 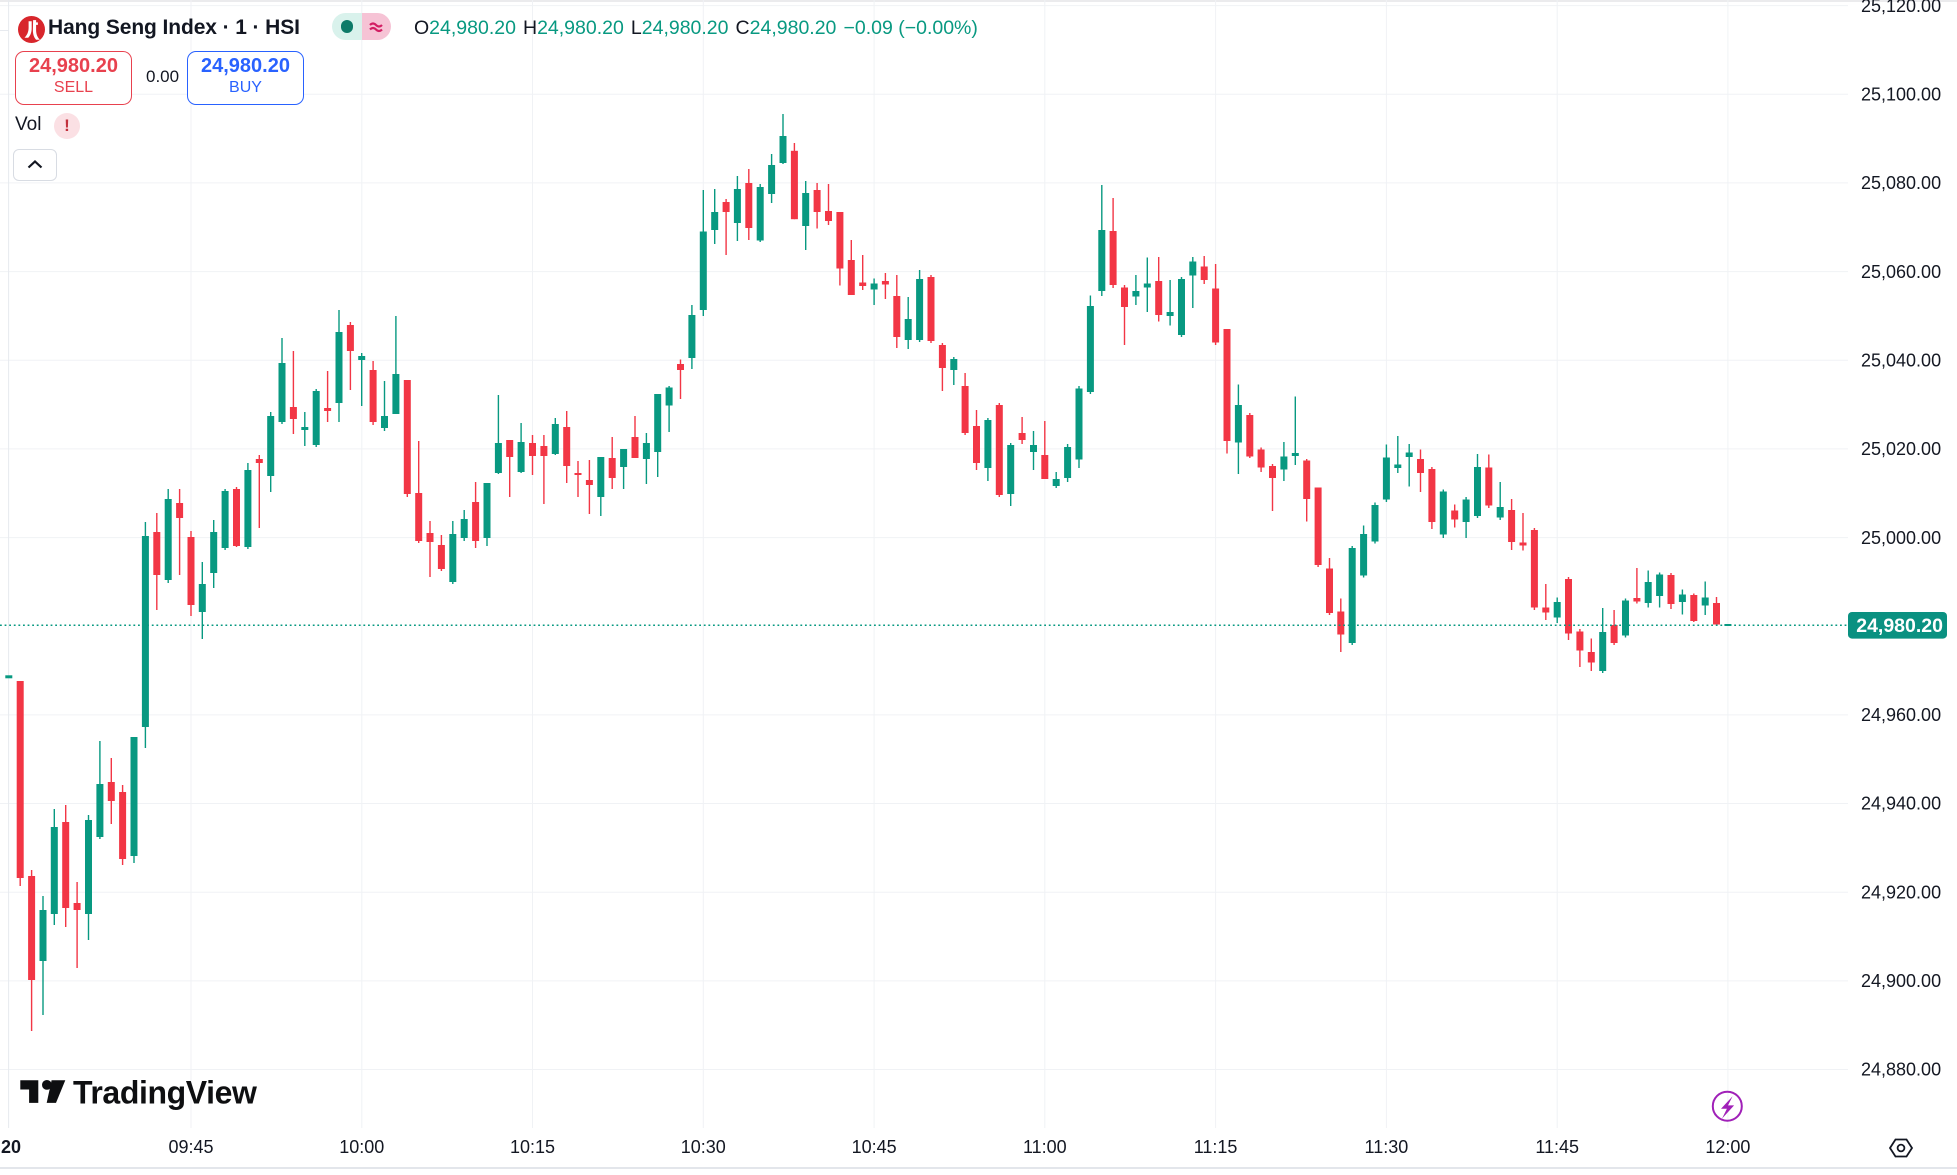 I want to click on svg-text: 25,100.00, so click(x=1901, y=95).